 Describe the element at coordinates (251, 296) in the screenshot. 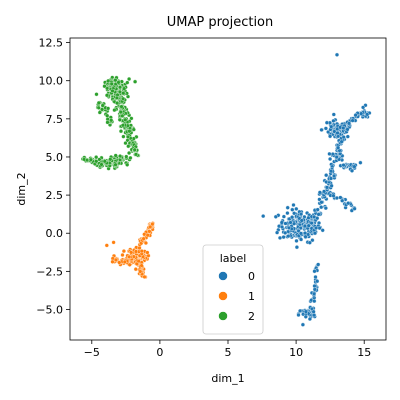

I see `legend-label-1: 1` at that location.